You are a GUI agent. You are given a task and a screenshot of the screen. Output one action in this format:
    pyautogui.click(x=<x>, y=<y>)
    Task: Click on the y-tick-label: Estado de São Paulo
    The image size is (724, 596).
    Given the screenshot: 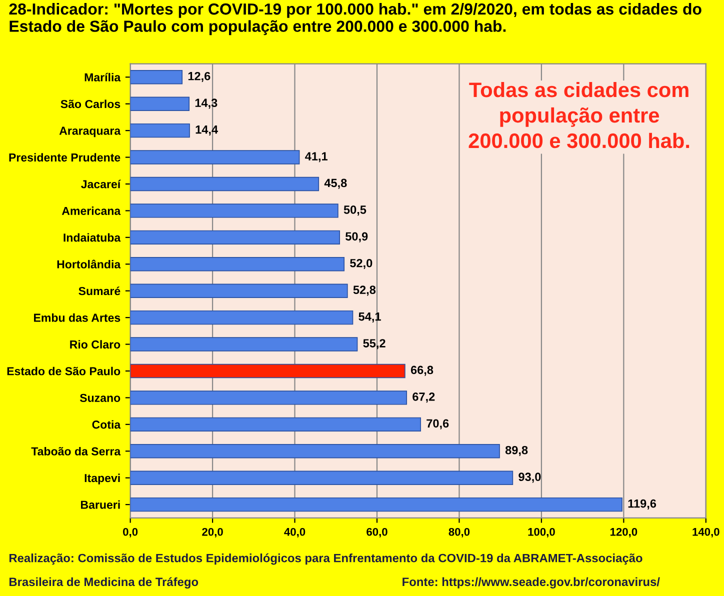 What is the action you would take?
    pyautogui.click(x=63, y=371)
    